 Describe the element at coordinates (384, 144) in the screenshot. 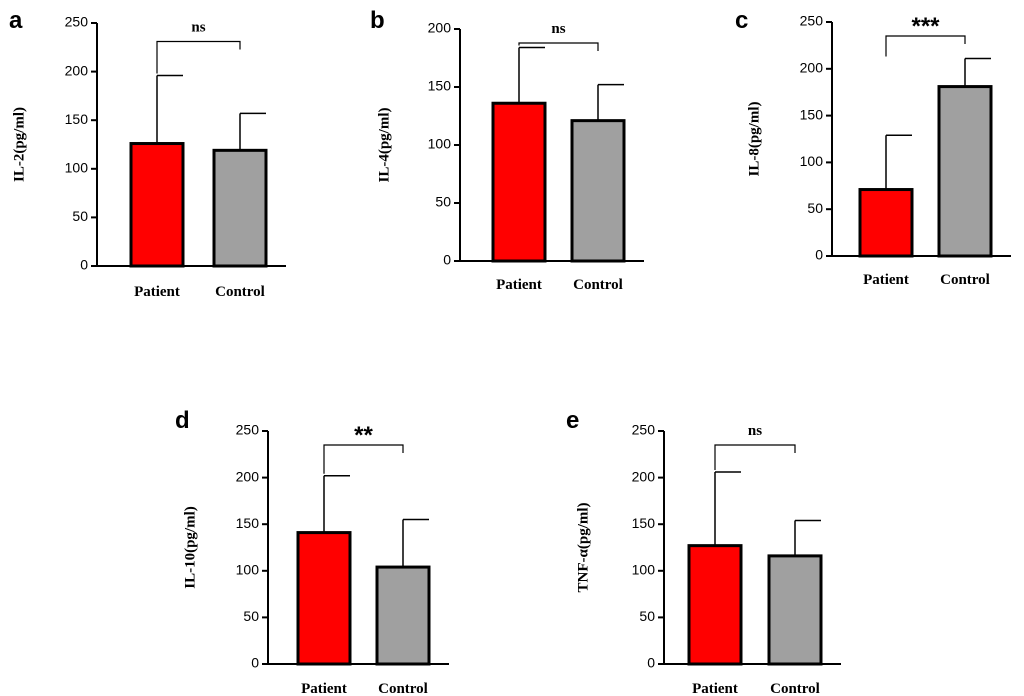

I see `y-axis-label: IL-4(pg/ml)` at that location.